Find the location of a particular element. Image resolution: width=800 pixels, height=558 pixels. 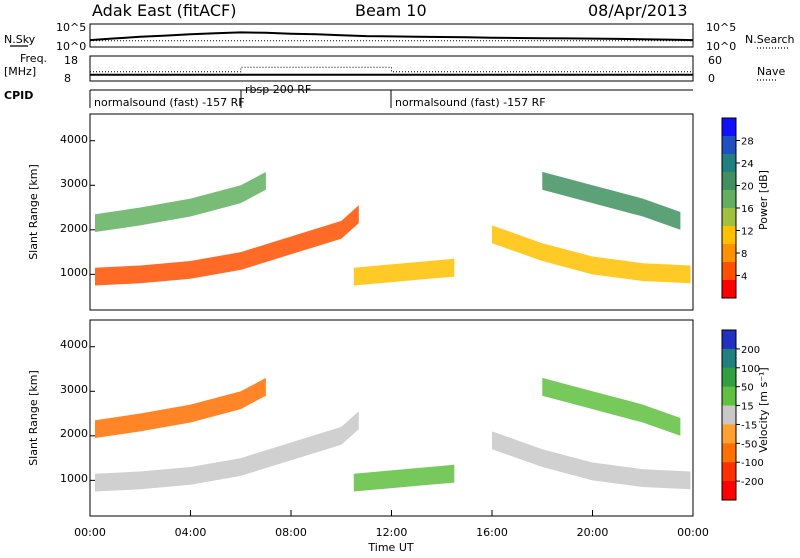

frequency-panel: Freq. [MHz] 18 8 60 0 Nave is located at coordinates (394, 68).